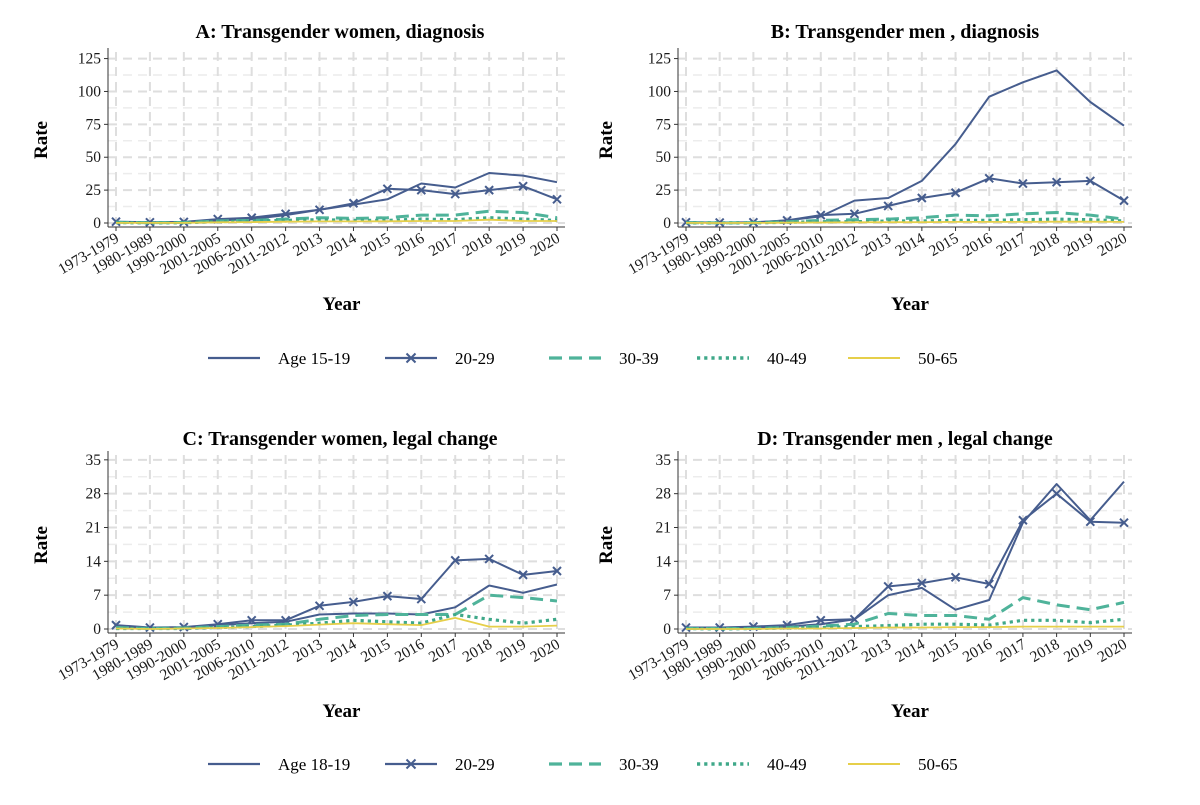  What do you see at coordinates (478, 245) in the screenshot?
I see `x-tick-label: 2018` at bounding box center [478, 245].